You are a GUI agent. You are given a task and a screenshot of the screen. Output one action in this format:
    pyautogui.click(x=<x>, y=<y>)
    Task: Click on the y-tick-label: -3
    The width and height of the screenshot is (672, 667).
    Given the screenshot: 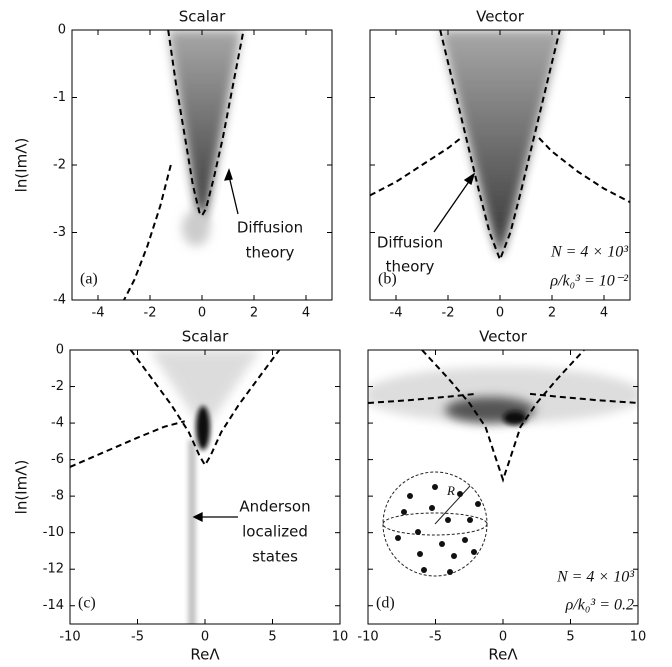 What is the action you would take?
    pyautogui.click(x=59, y=232)
    